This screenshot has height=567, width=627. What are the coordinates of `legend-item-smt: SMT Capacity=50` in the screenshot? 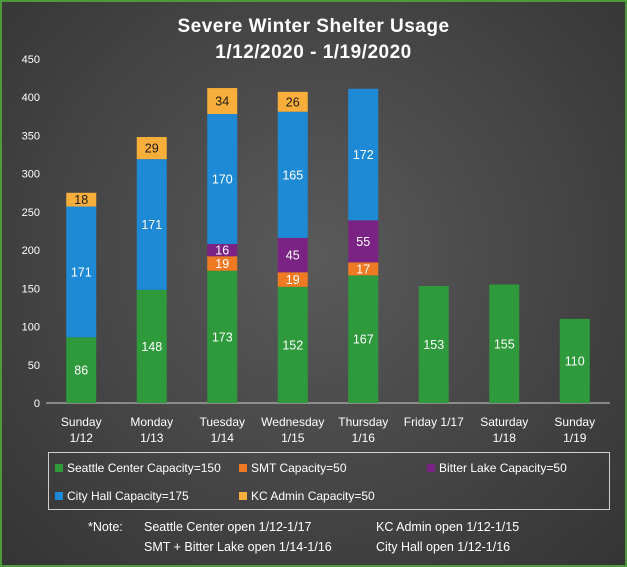 It's located at (293, 468).